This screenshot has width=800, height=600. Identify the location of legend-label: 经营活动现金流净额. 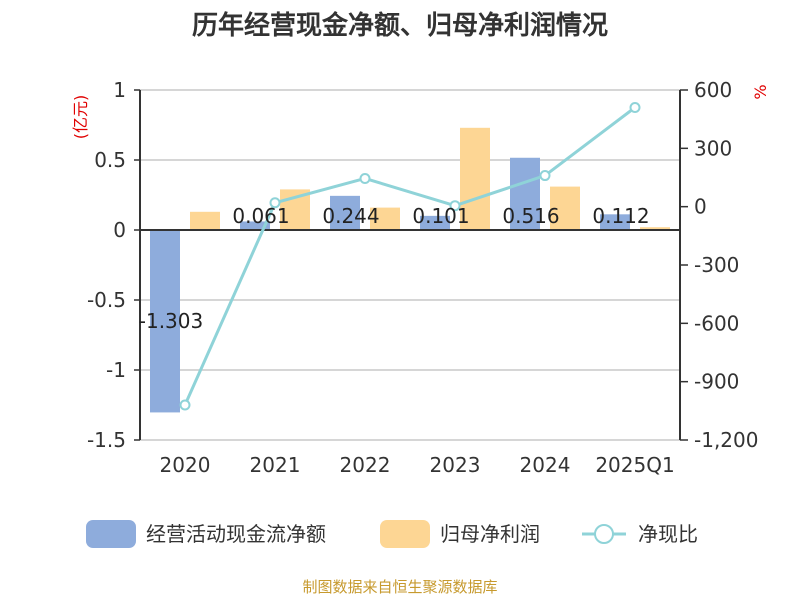
(236, 534).